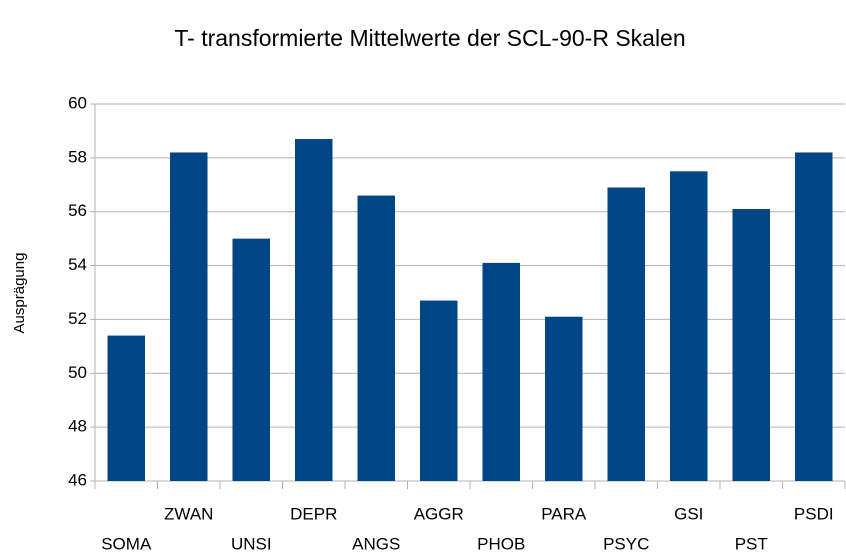 This screenshot has width=846, height=556. Describe the element at coordinates (77, 102) in the screenshot. I see `y-tick-label: 60` at that location.